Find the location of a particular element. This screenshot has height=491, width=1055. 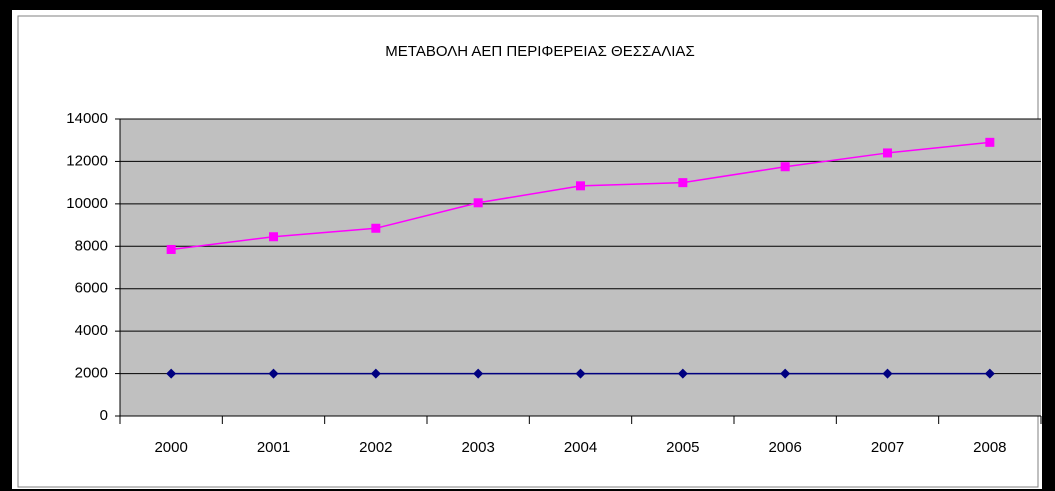

x-tick-label: 2003 is located at coordinates (477, 447).